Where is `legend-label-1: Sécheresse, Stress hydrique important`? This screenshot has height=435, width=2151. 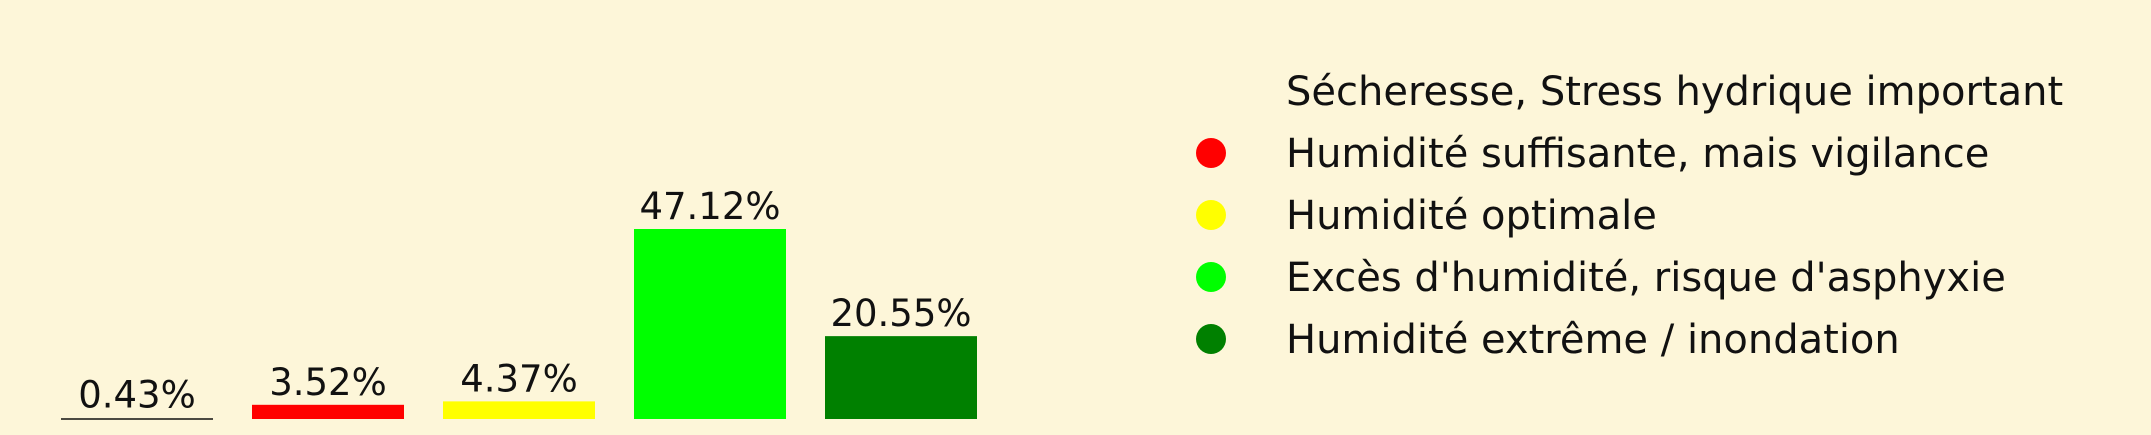
legend-label-1: Sécheresse, Stress hydrique important is located at coordinates (1674, 92).